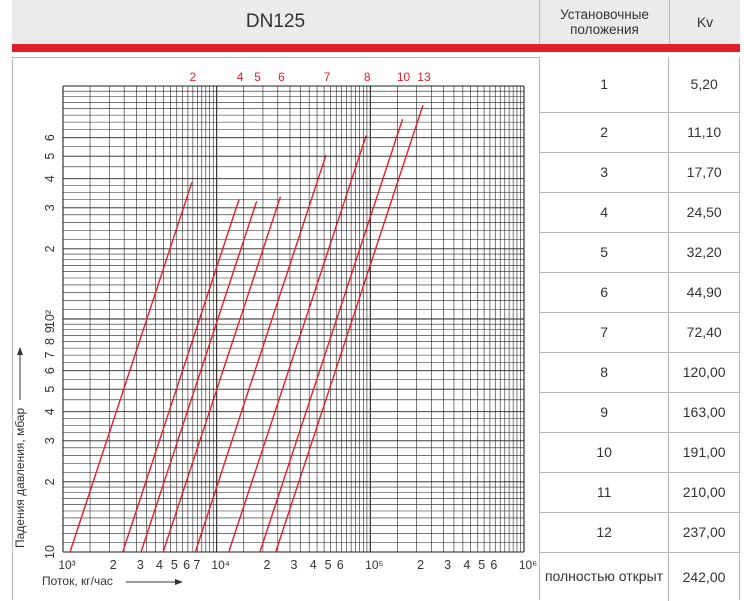 This screenshot has height=601, width=744. I want to click on kv-cell: 237,00, so click(703, 532).